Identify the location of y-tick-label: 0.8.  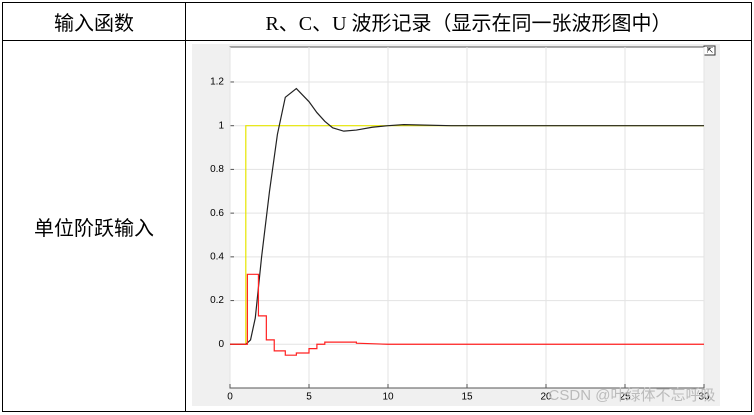
(217, 169).